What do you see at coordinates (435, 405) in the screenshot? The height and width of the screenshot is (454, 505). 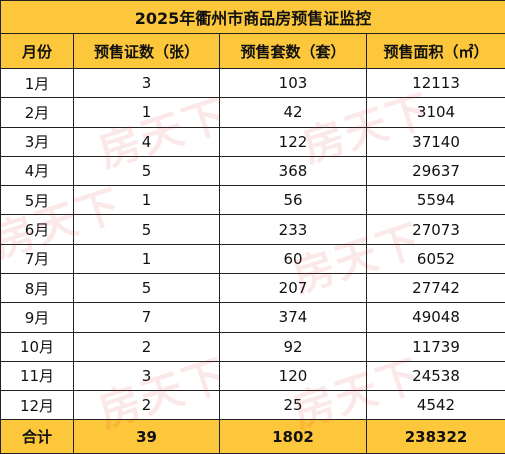 I see `cell-area: 4542` at bounding box center [435, 405].